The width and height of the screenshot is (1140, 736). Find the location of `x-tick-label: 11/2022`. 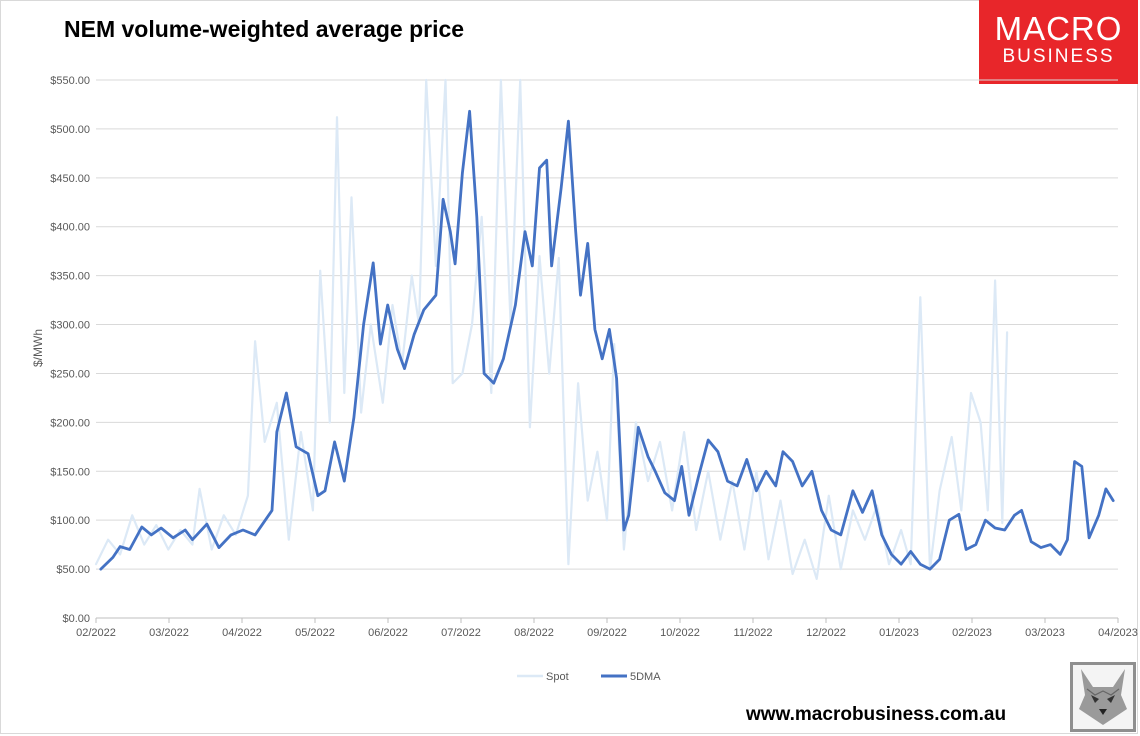

x-tick-label: 11/2022 is located at coordinates (753, 633).